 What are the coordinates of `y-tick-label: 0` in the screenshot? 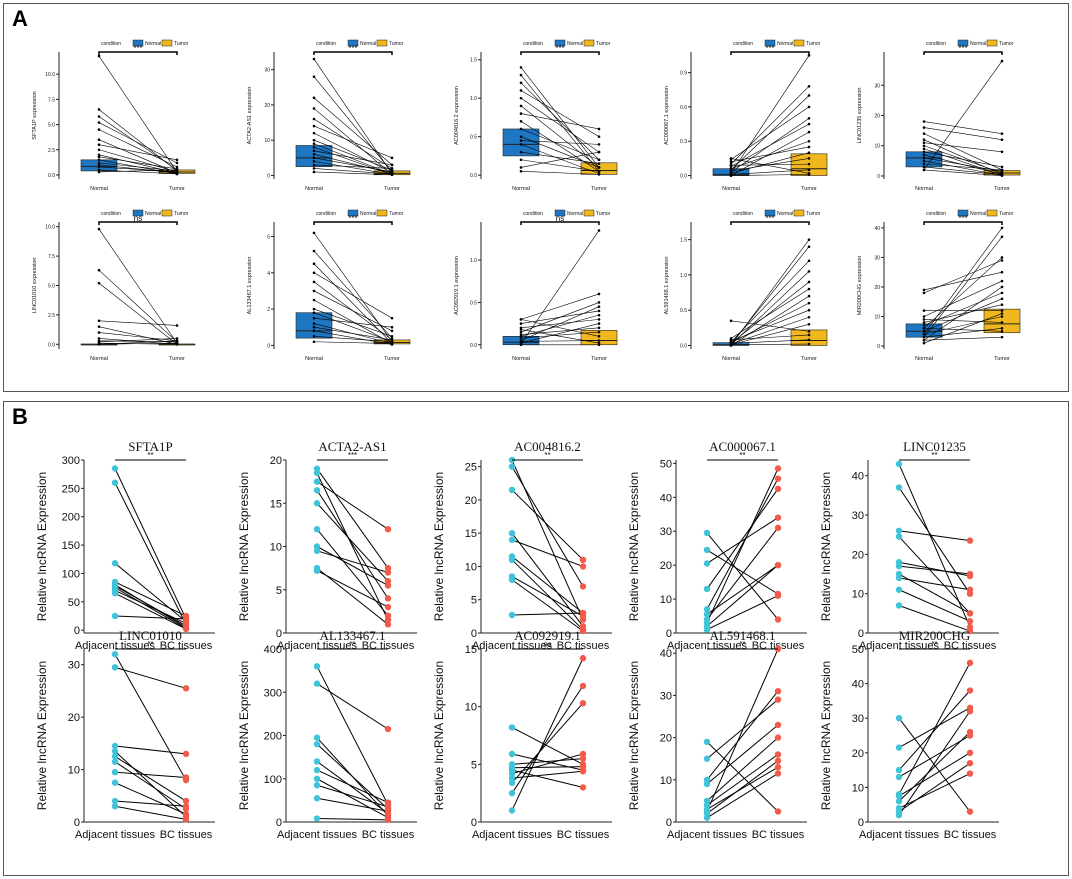 It's located at (268, 346).